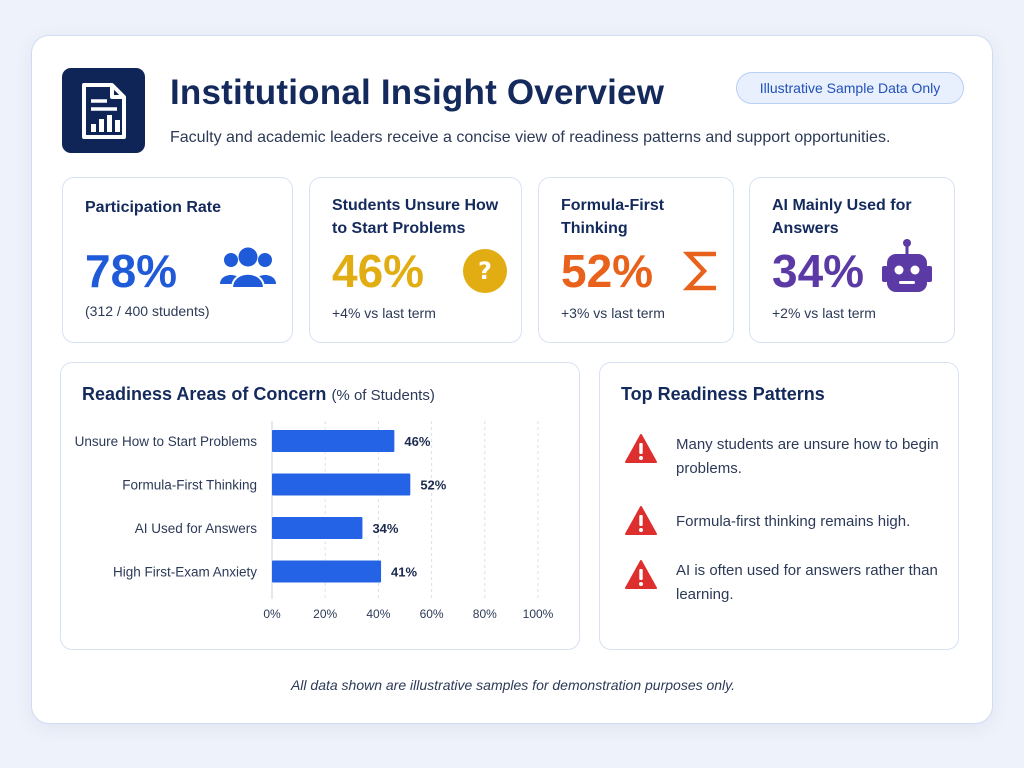 Image resolution: width=1024 pixels, height=768 pixels. What do you see at coordinates (793, 521) in the screenshot?
I see `pattern-text: Formula-first thinking remains high.` at bounding box center [793, 521].